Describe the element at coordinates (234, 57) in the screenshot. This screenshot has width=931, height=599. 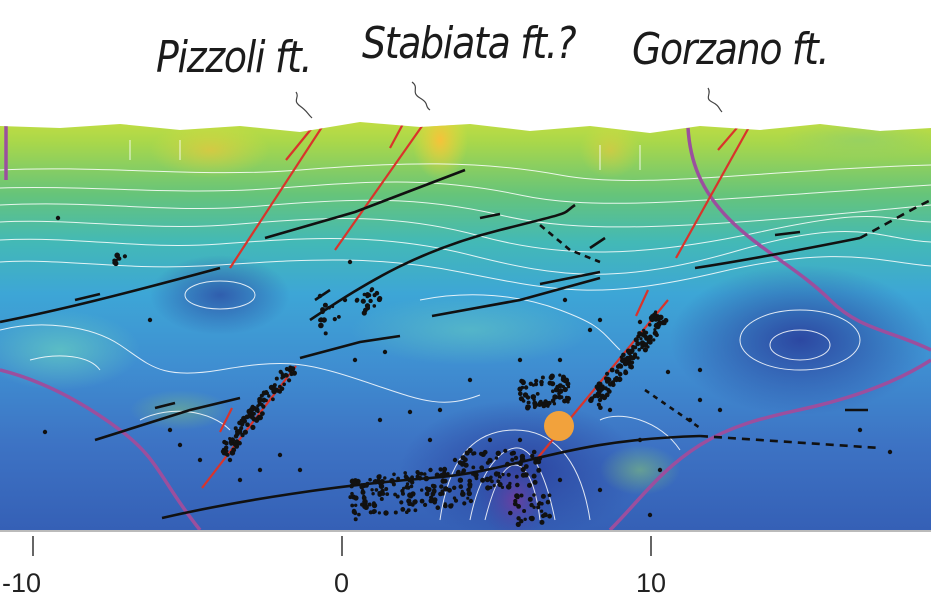
I see `pizzoli-fault-label: Pizzoli ft.` at that location.